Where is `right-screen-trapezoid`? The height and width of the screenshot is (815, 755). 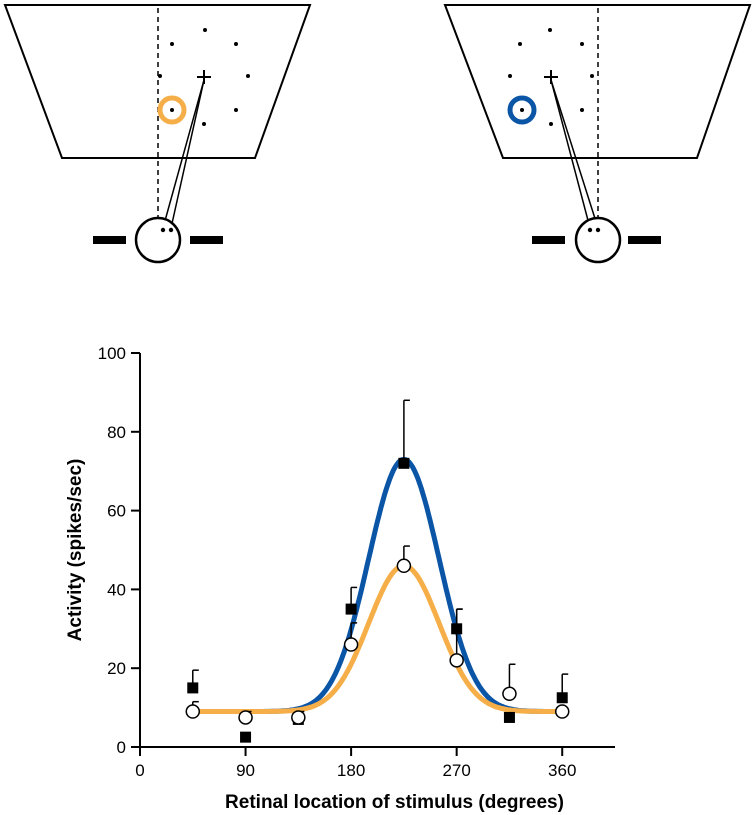
right-screen-trapezoid is located at coordinates (597, 81).